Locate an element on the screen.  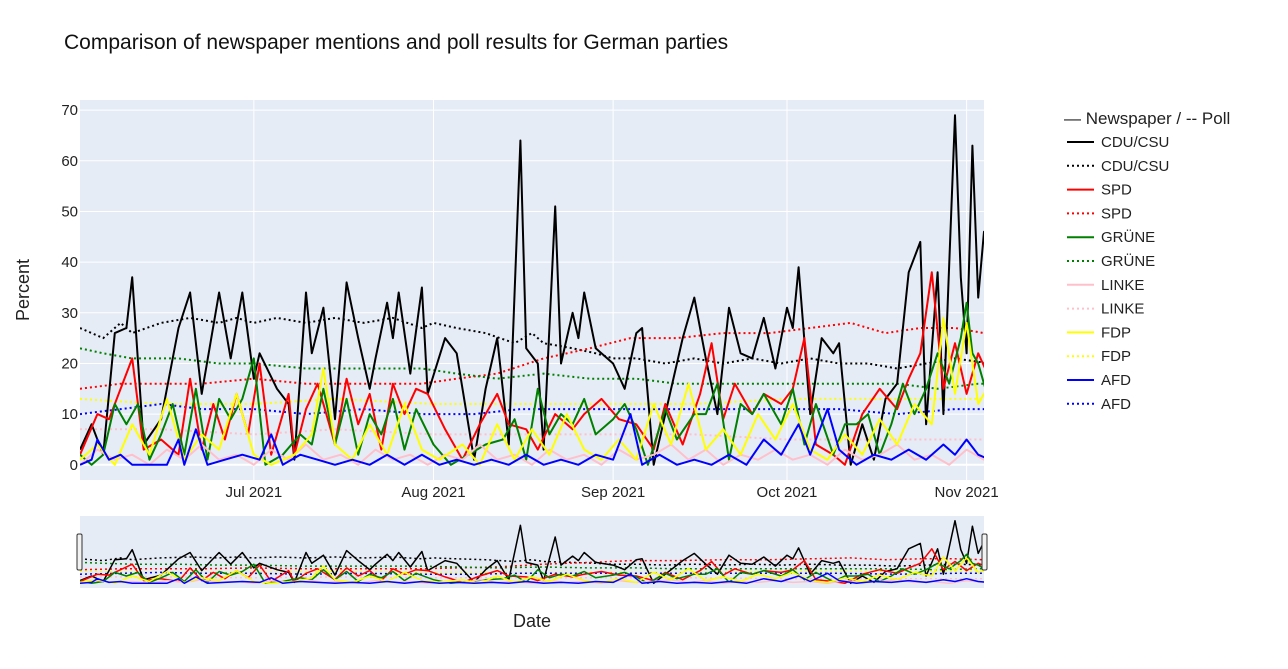
series-linke-newspaper-line is located at coordinates (532, 454).